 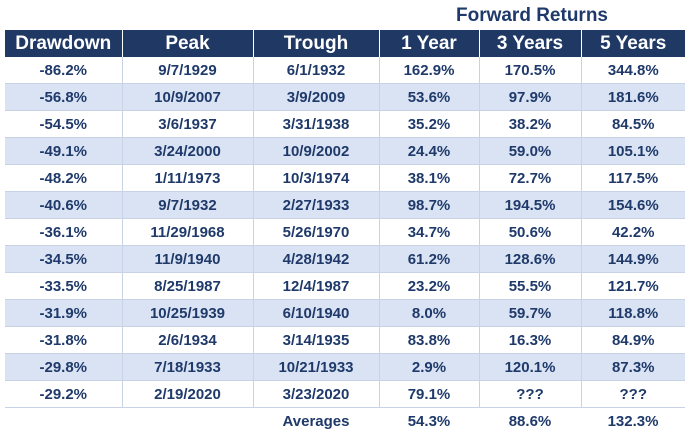 I want to click on trough-cell: 3/9/2009, so click(x=316, y=97).